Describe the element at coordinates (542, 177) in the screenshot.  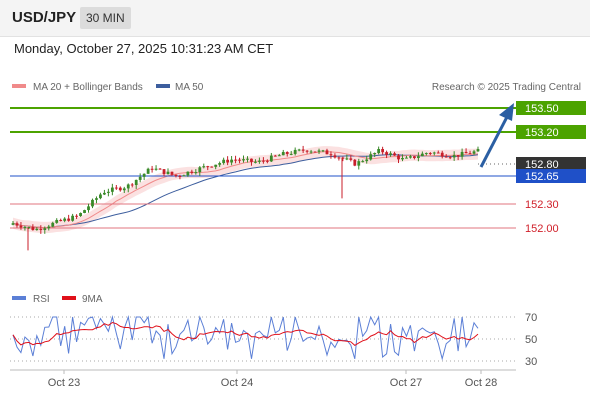
I see `level-label-152.65: 152.65` at that location.